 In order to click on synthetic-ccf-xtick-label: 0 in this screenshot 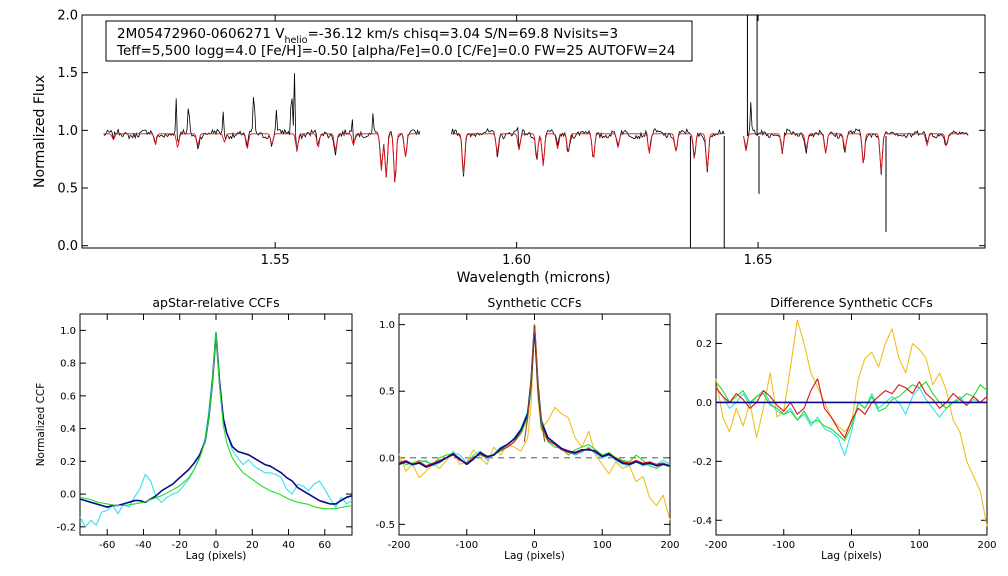, I will do `click(534, 545)`.